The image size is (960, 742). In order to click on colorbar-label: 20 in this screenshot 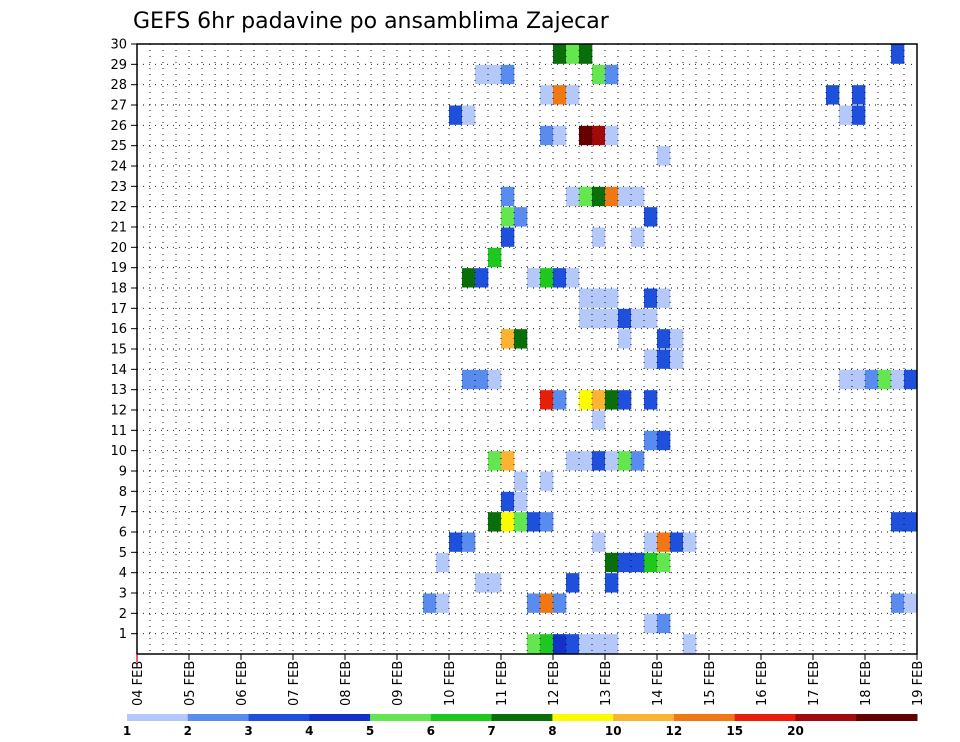, I will do `click(795, 731)`.